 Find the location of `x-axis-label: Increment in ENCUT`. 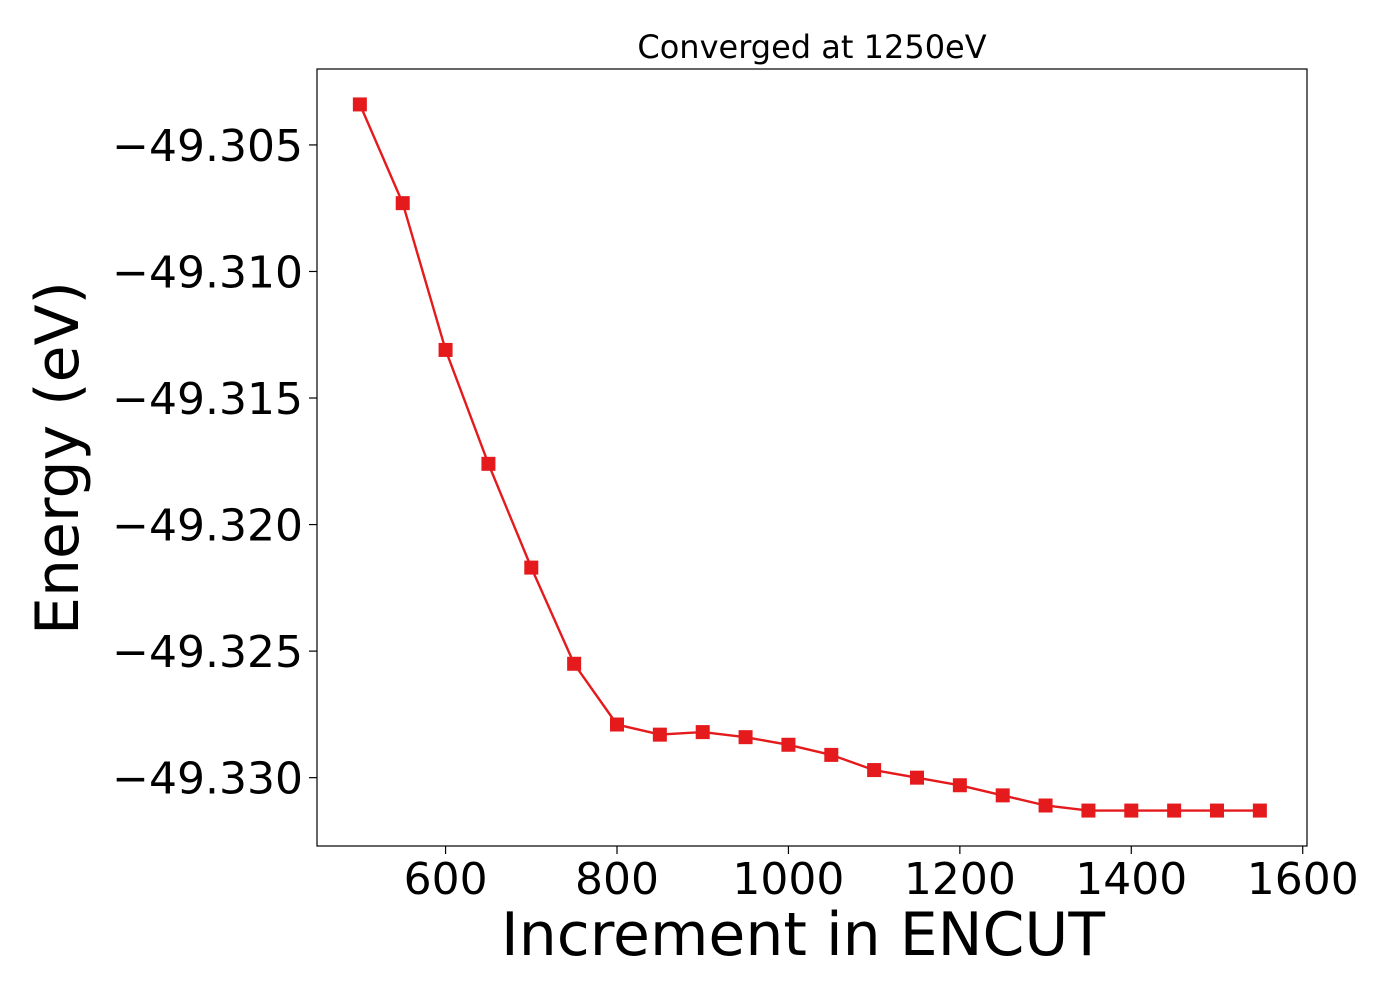

x-axis-label: Increment in ENCUT is located at coordinates (803, 935).